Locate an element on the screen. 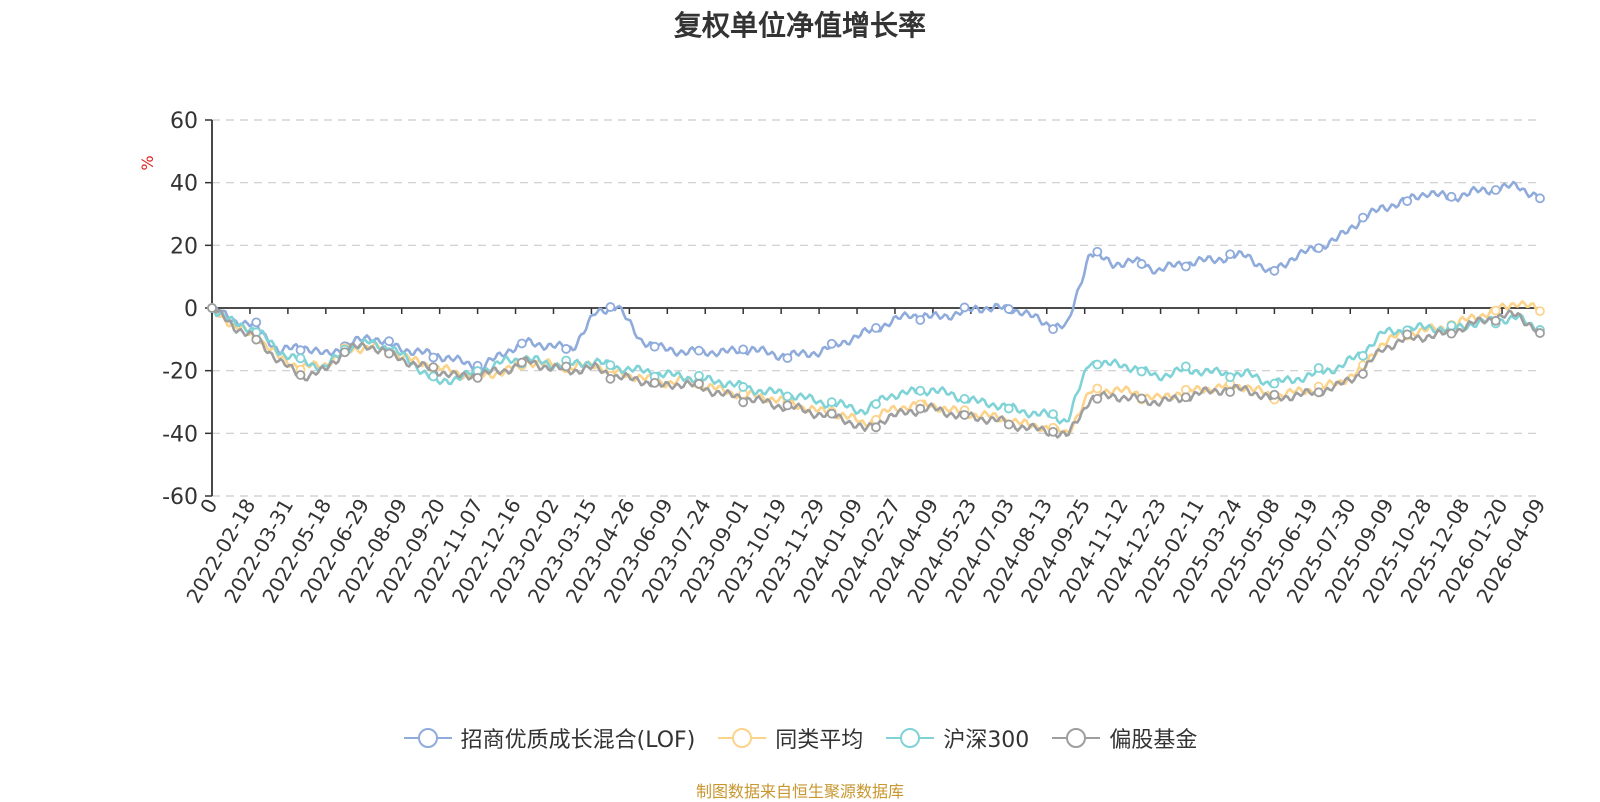 The image size is (1600, 802). legend: 招商优质成长混合(LOF) 同类平均 沪深300 偏股基金 is located at coordinates (800, 738).